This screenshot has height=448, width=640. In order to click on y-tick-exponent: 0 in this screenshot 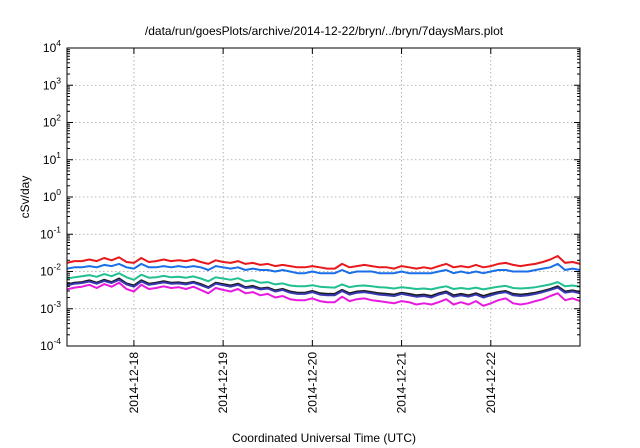, I will do `click(58, 192)`.